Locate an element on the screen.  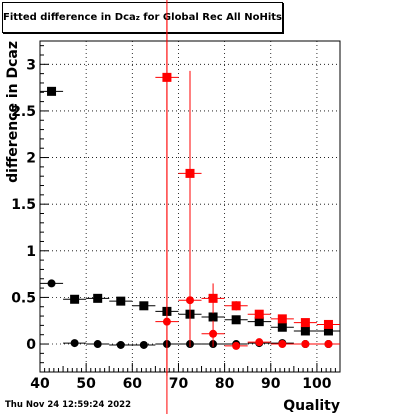
title-subscript: z is located at coordinates (137, 17).